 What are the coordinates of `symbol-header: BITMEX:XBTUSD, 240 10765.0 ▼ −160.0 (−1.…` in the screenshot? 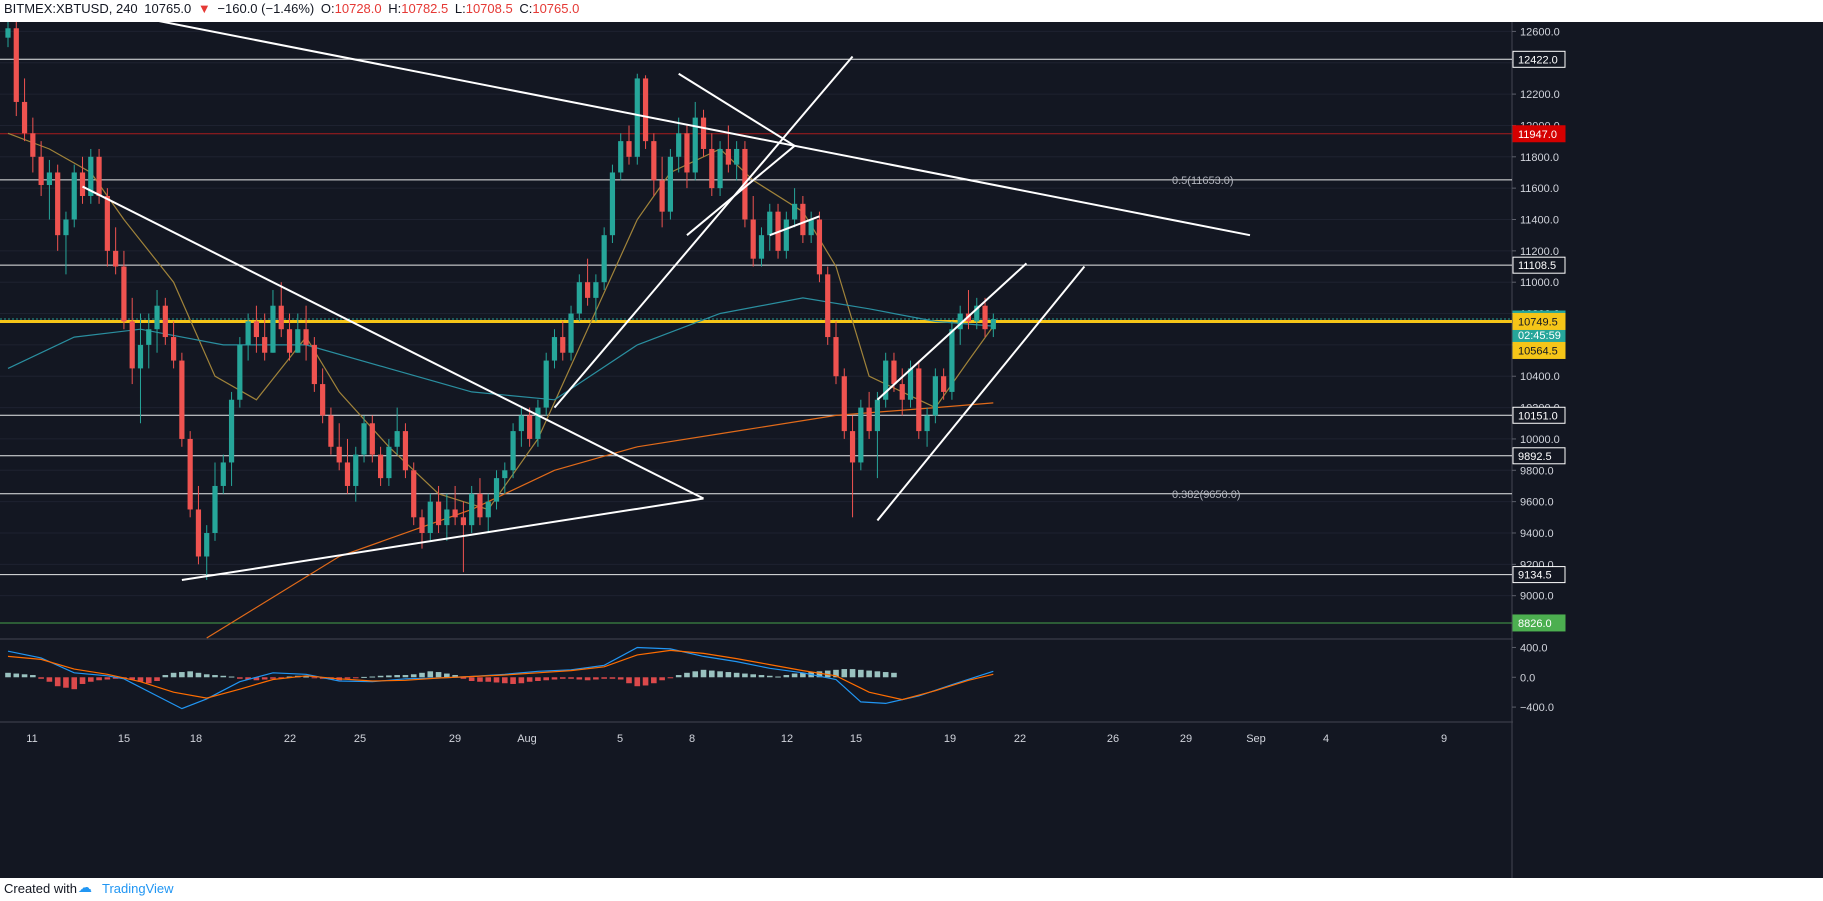 It's located at (911, 11).